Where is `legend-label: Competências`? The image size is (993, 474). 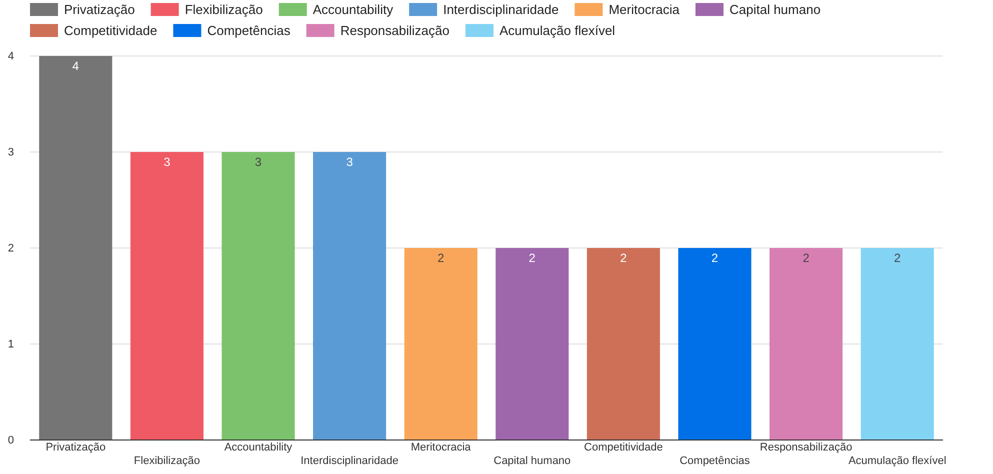 legend-label: Competências is located at coordinates (249, 30).